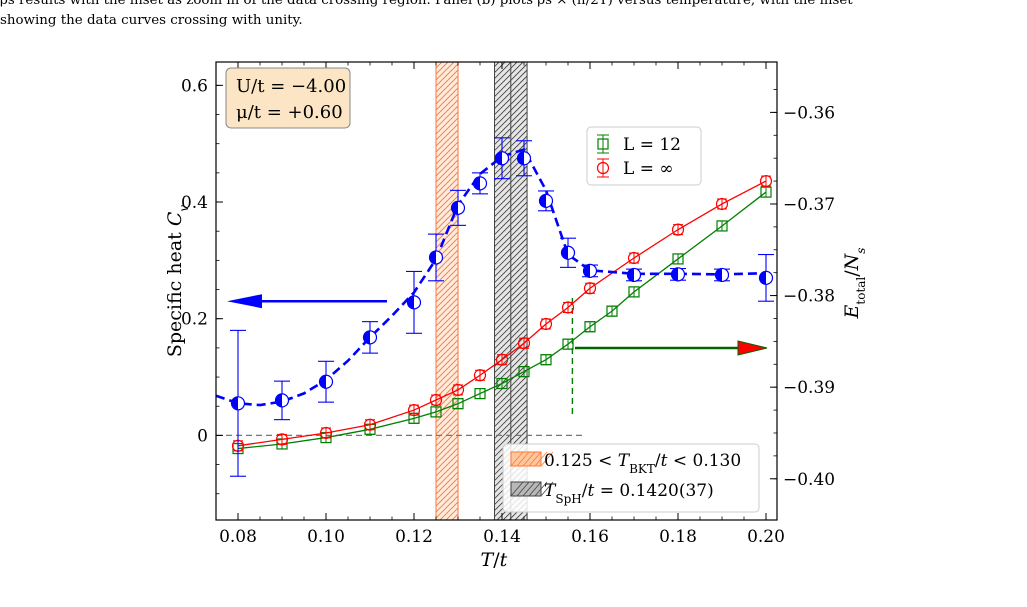 Image resolution: width=1027 pixels, height=607 pixels. Describe the element at coordinates (326, 537) in the screenshot. I see `x-tick-label: 0.10` at that location.